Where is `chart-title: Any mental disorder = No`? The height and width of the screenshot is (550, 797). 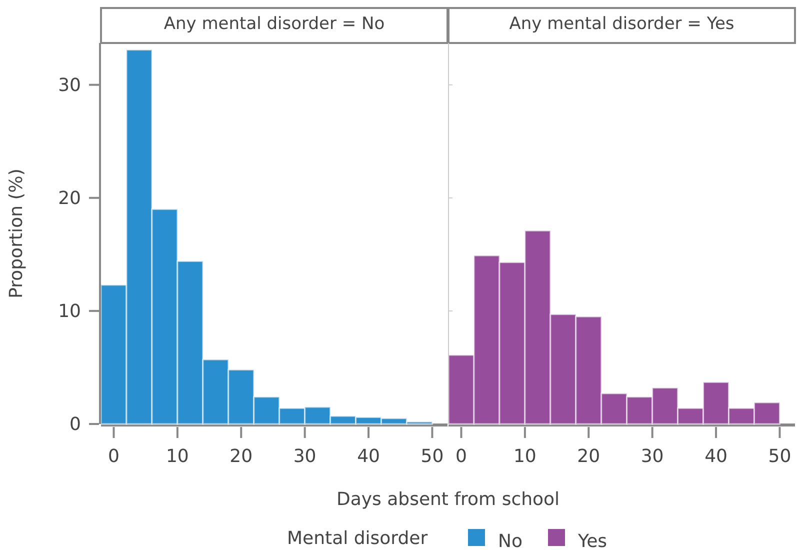
chart-title: Any mental disorder = No is located at coordinates (274, 24).